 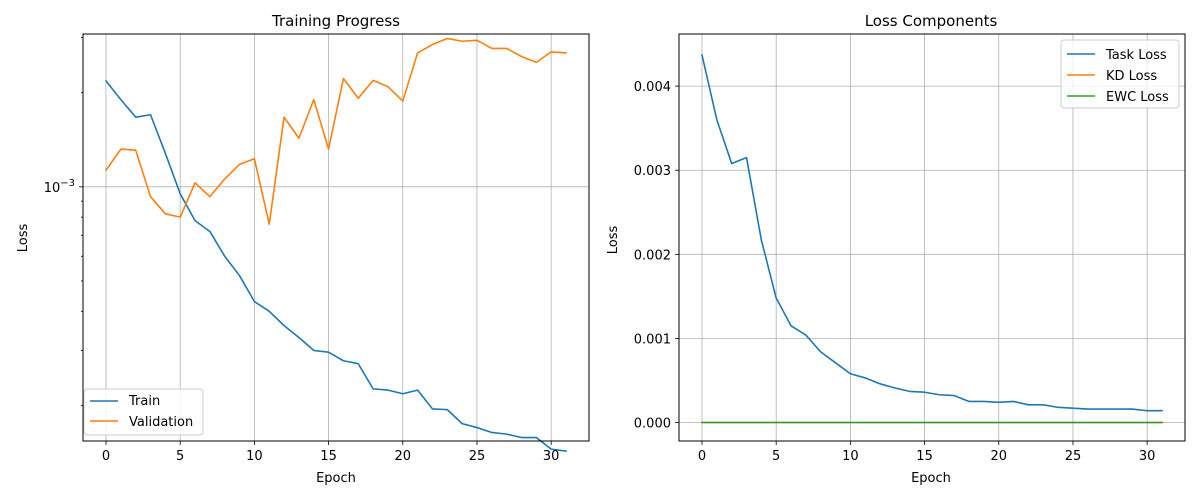 What do you see at coordinates (998, 456) in the screenshot?
I see `loss-components-x-tick-label: 20` at bounding box center [998, 456].